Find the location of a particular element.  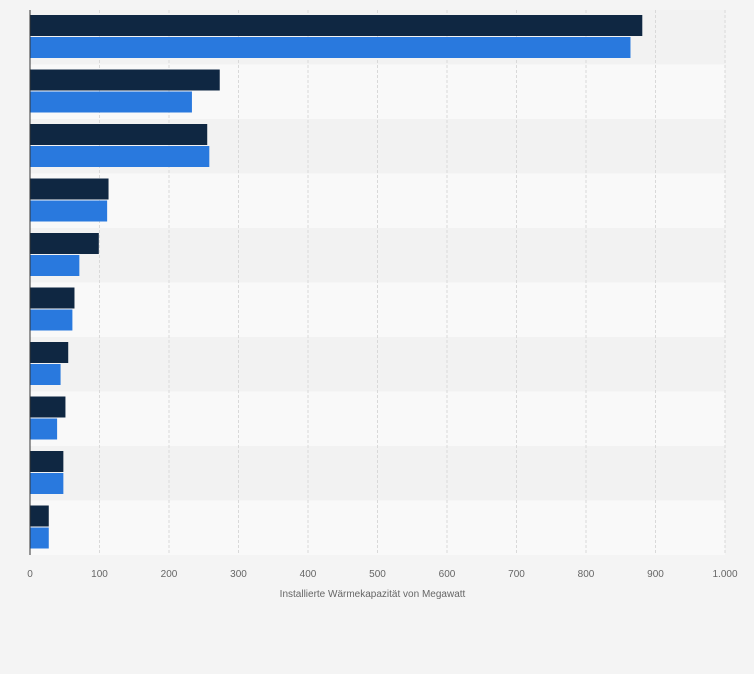

x-tick-label: 1.000 is located at coordinates (724, 574).